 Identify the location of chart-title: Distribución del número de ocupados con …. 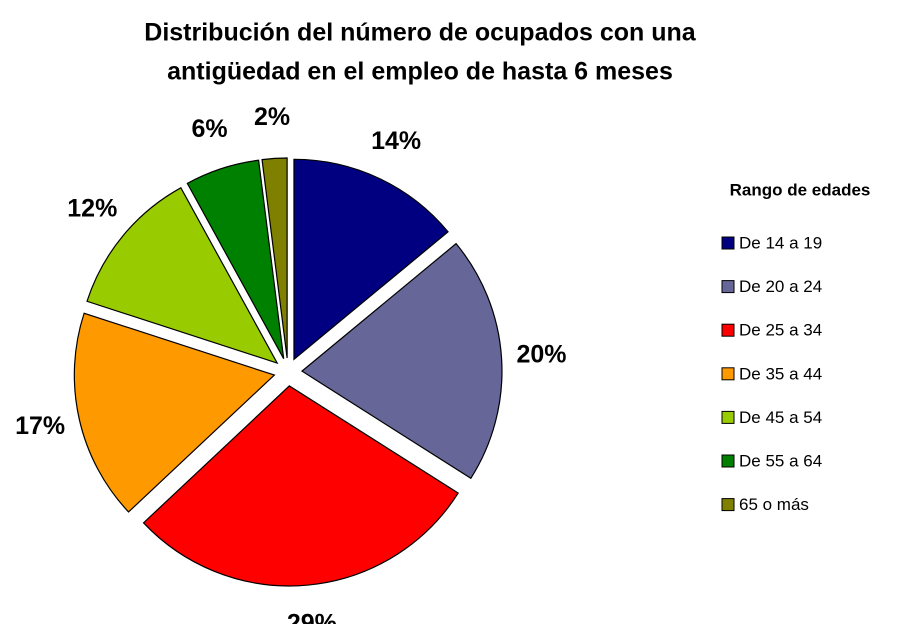
(420, 33).